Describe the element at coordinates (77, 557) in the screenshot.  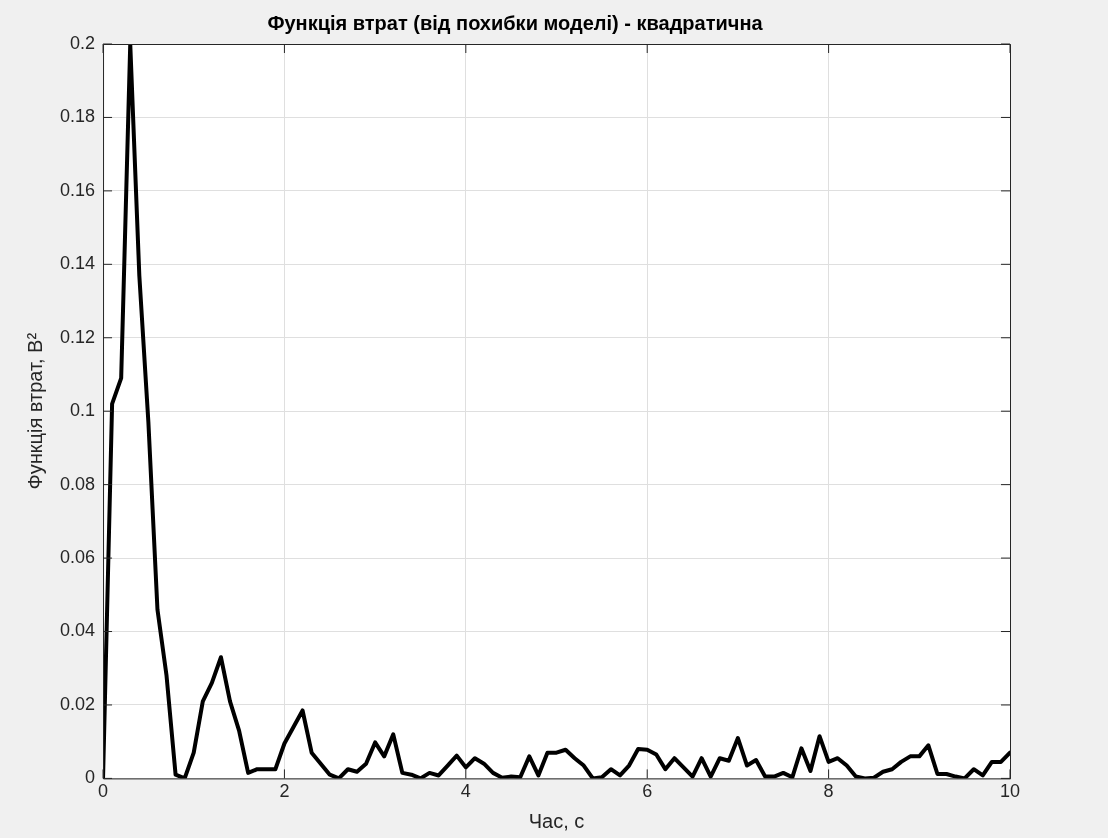
I see `y-tick-label: 0.06` at that location.